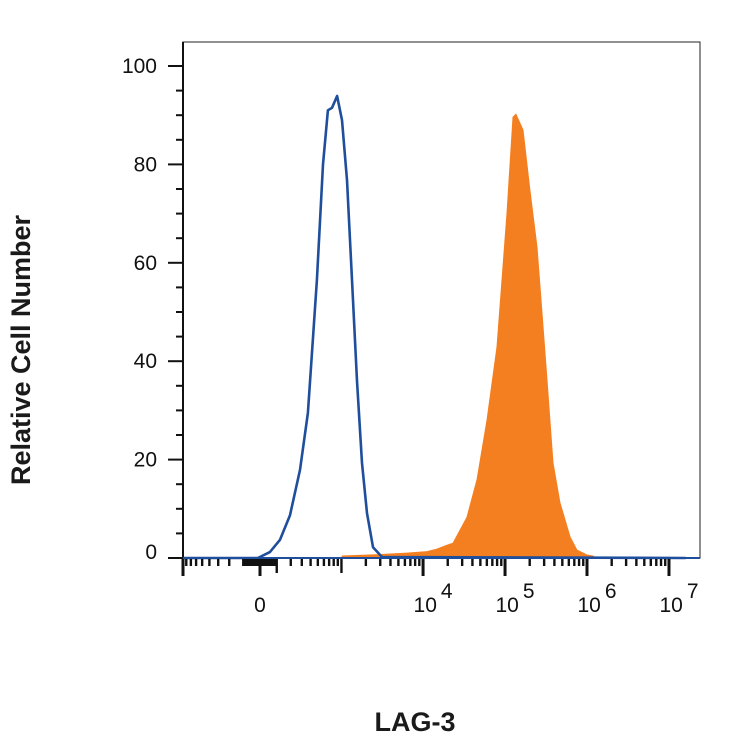 The width and height of the screenshot is (741, 745). I want to click on x-tick-label: 10⁷, so click(678, 598).